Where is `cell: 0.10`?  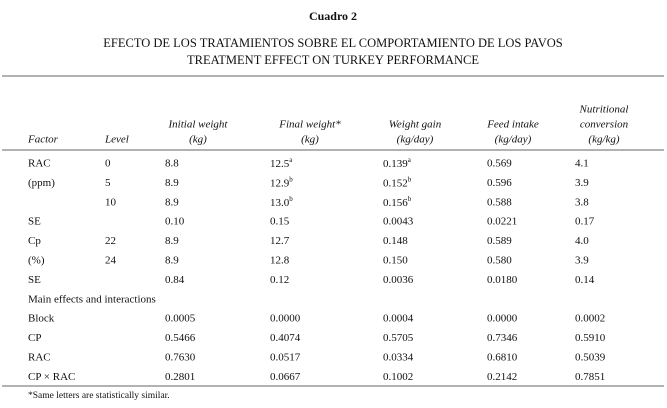
cell: 0.10 is located at coordinates (175, 222).